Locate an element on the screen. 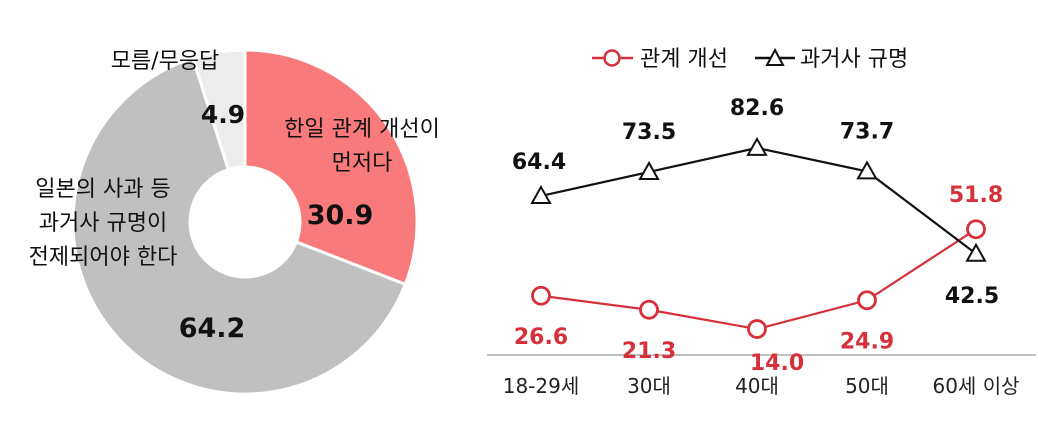 The image size is (1038, 444). slice-label: 일본의 사과 등 is located at coordinates (102, 189).